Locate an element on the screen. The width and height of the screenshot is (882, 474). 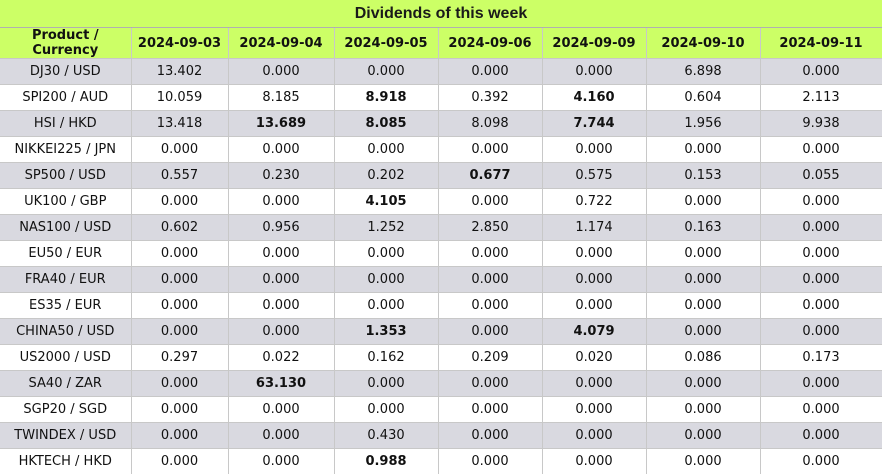
dividend-value-cell: 13.402 is located at coordinates (179, 72).